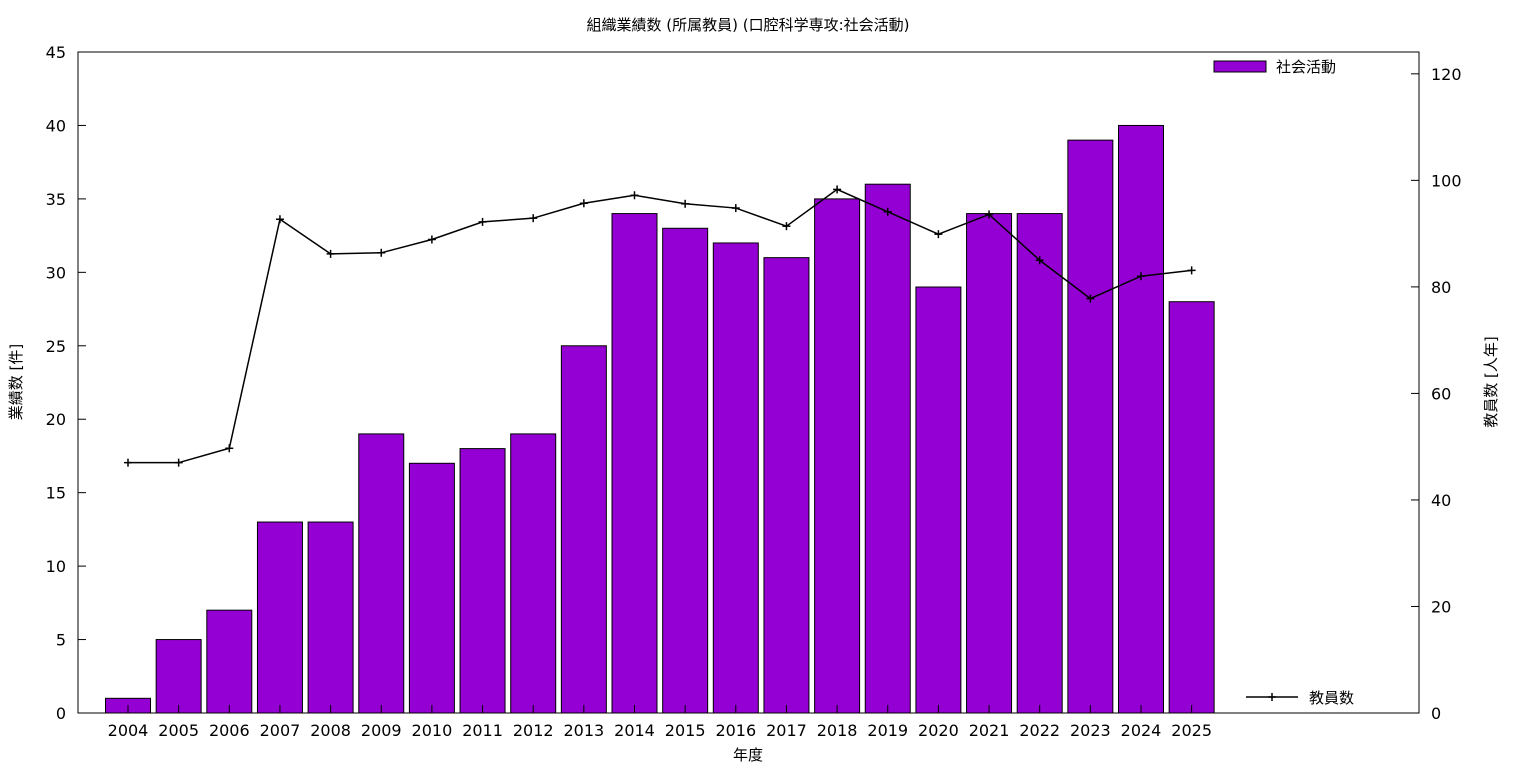 This screenshot has width=1536, height=768. Describe the element at coordinates (533, 573) in the screenshot. I see `bar-2012` at that location.